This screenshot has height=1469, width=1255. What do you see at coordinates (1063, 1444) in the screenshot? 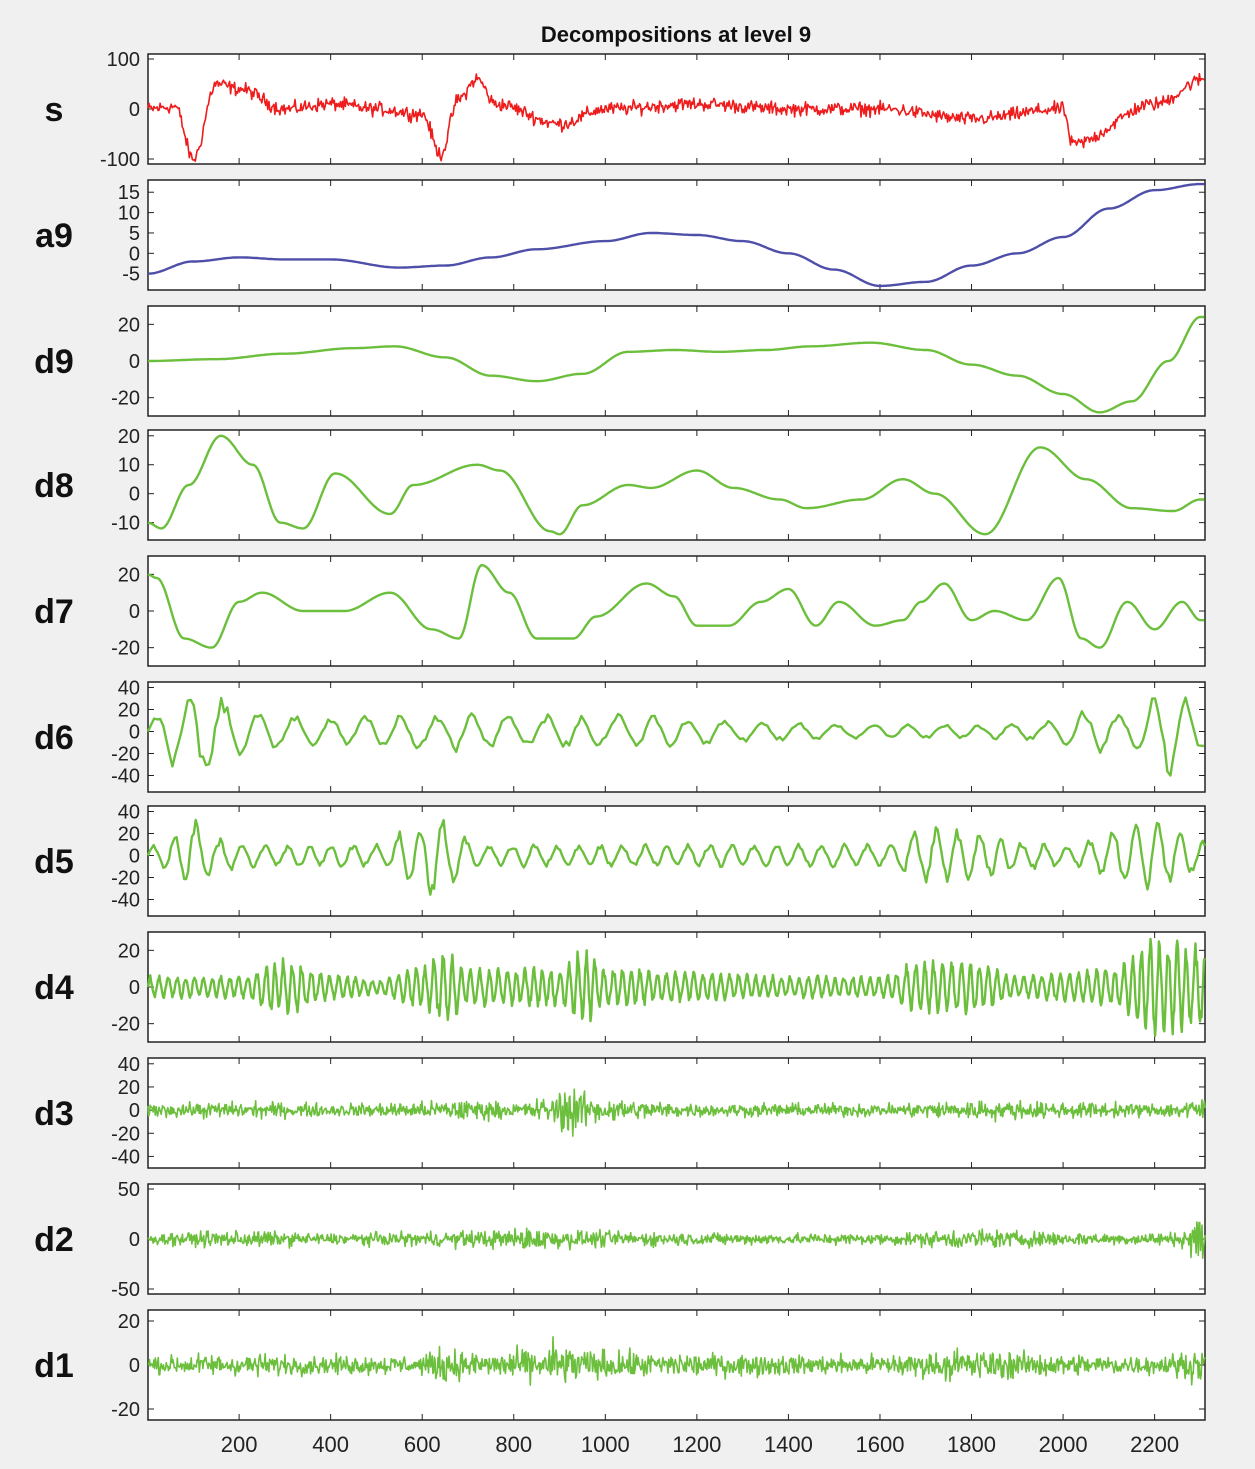
I see `xtick-label: 2000` at bounding box center [1063, 1444].